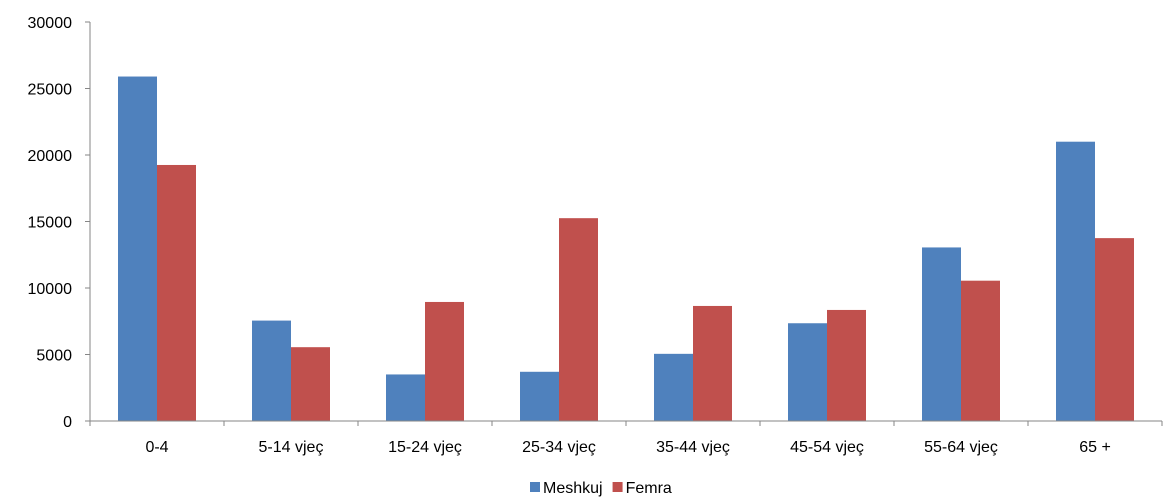 The height and width of the screenshot is (502, 1163). I want to click on x-tick-label: 0-4, so click(156, 447).